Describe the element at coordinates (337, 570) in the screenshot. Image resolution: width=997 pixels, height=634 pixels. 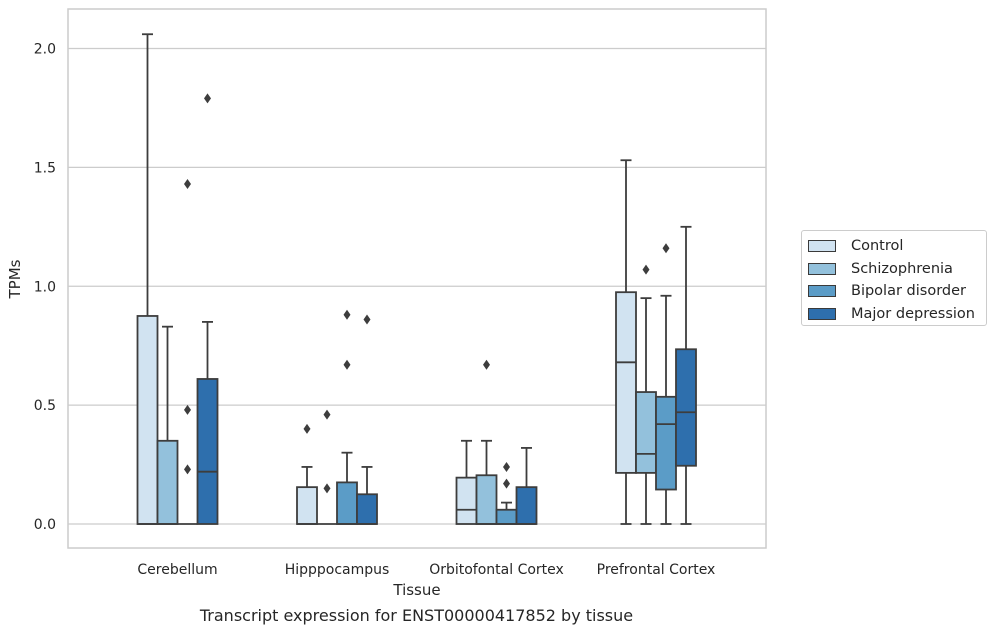
I see `x-tick-label: Hipppocampus` at that location.